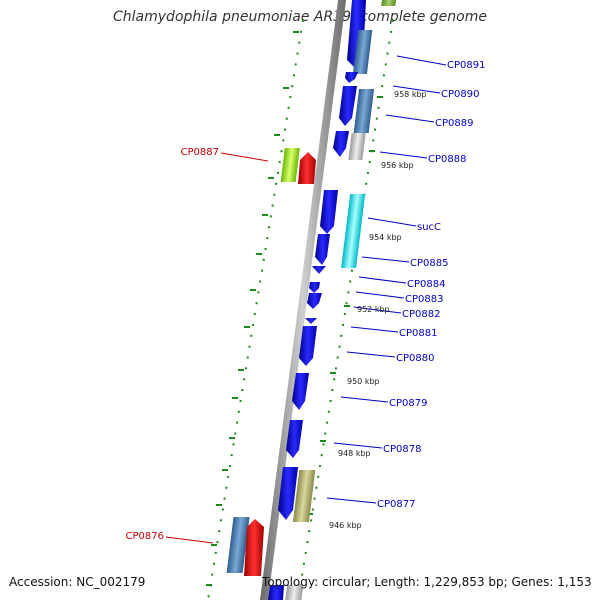  What do you see at coordinates (200, 152) in the screenshot?
I see `label-cp0887: CP0887` at bounding box center [200, 152].